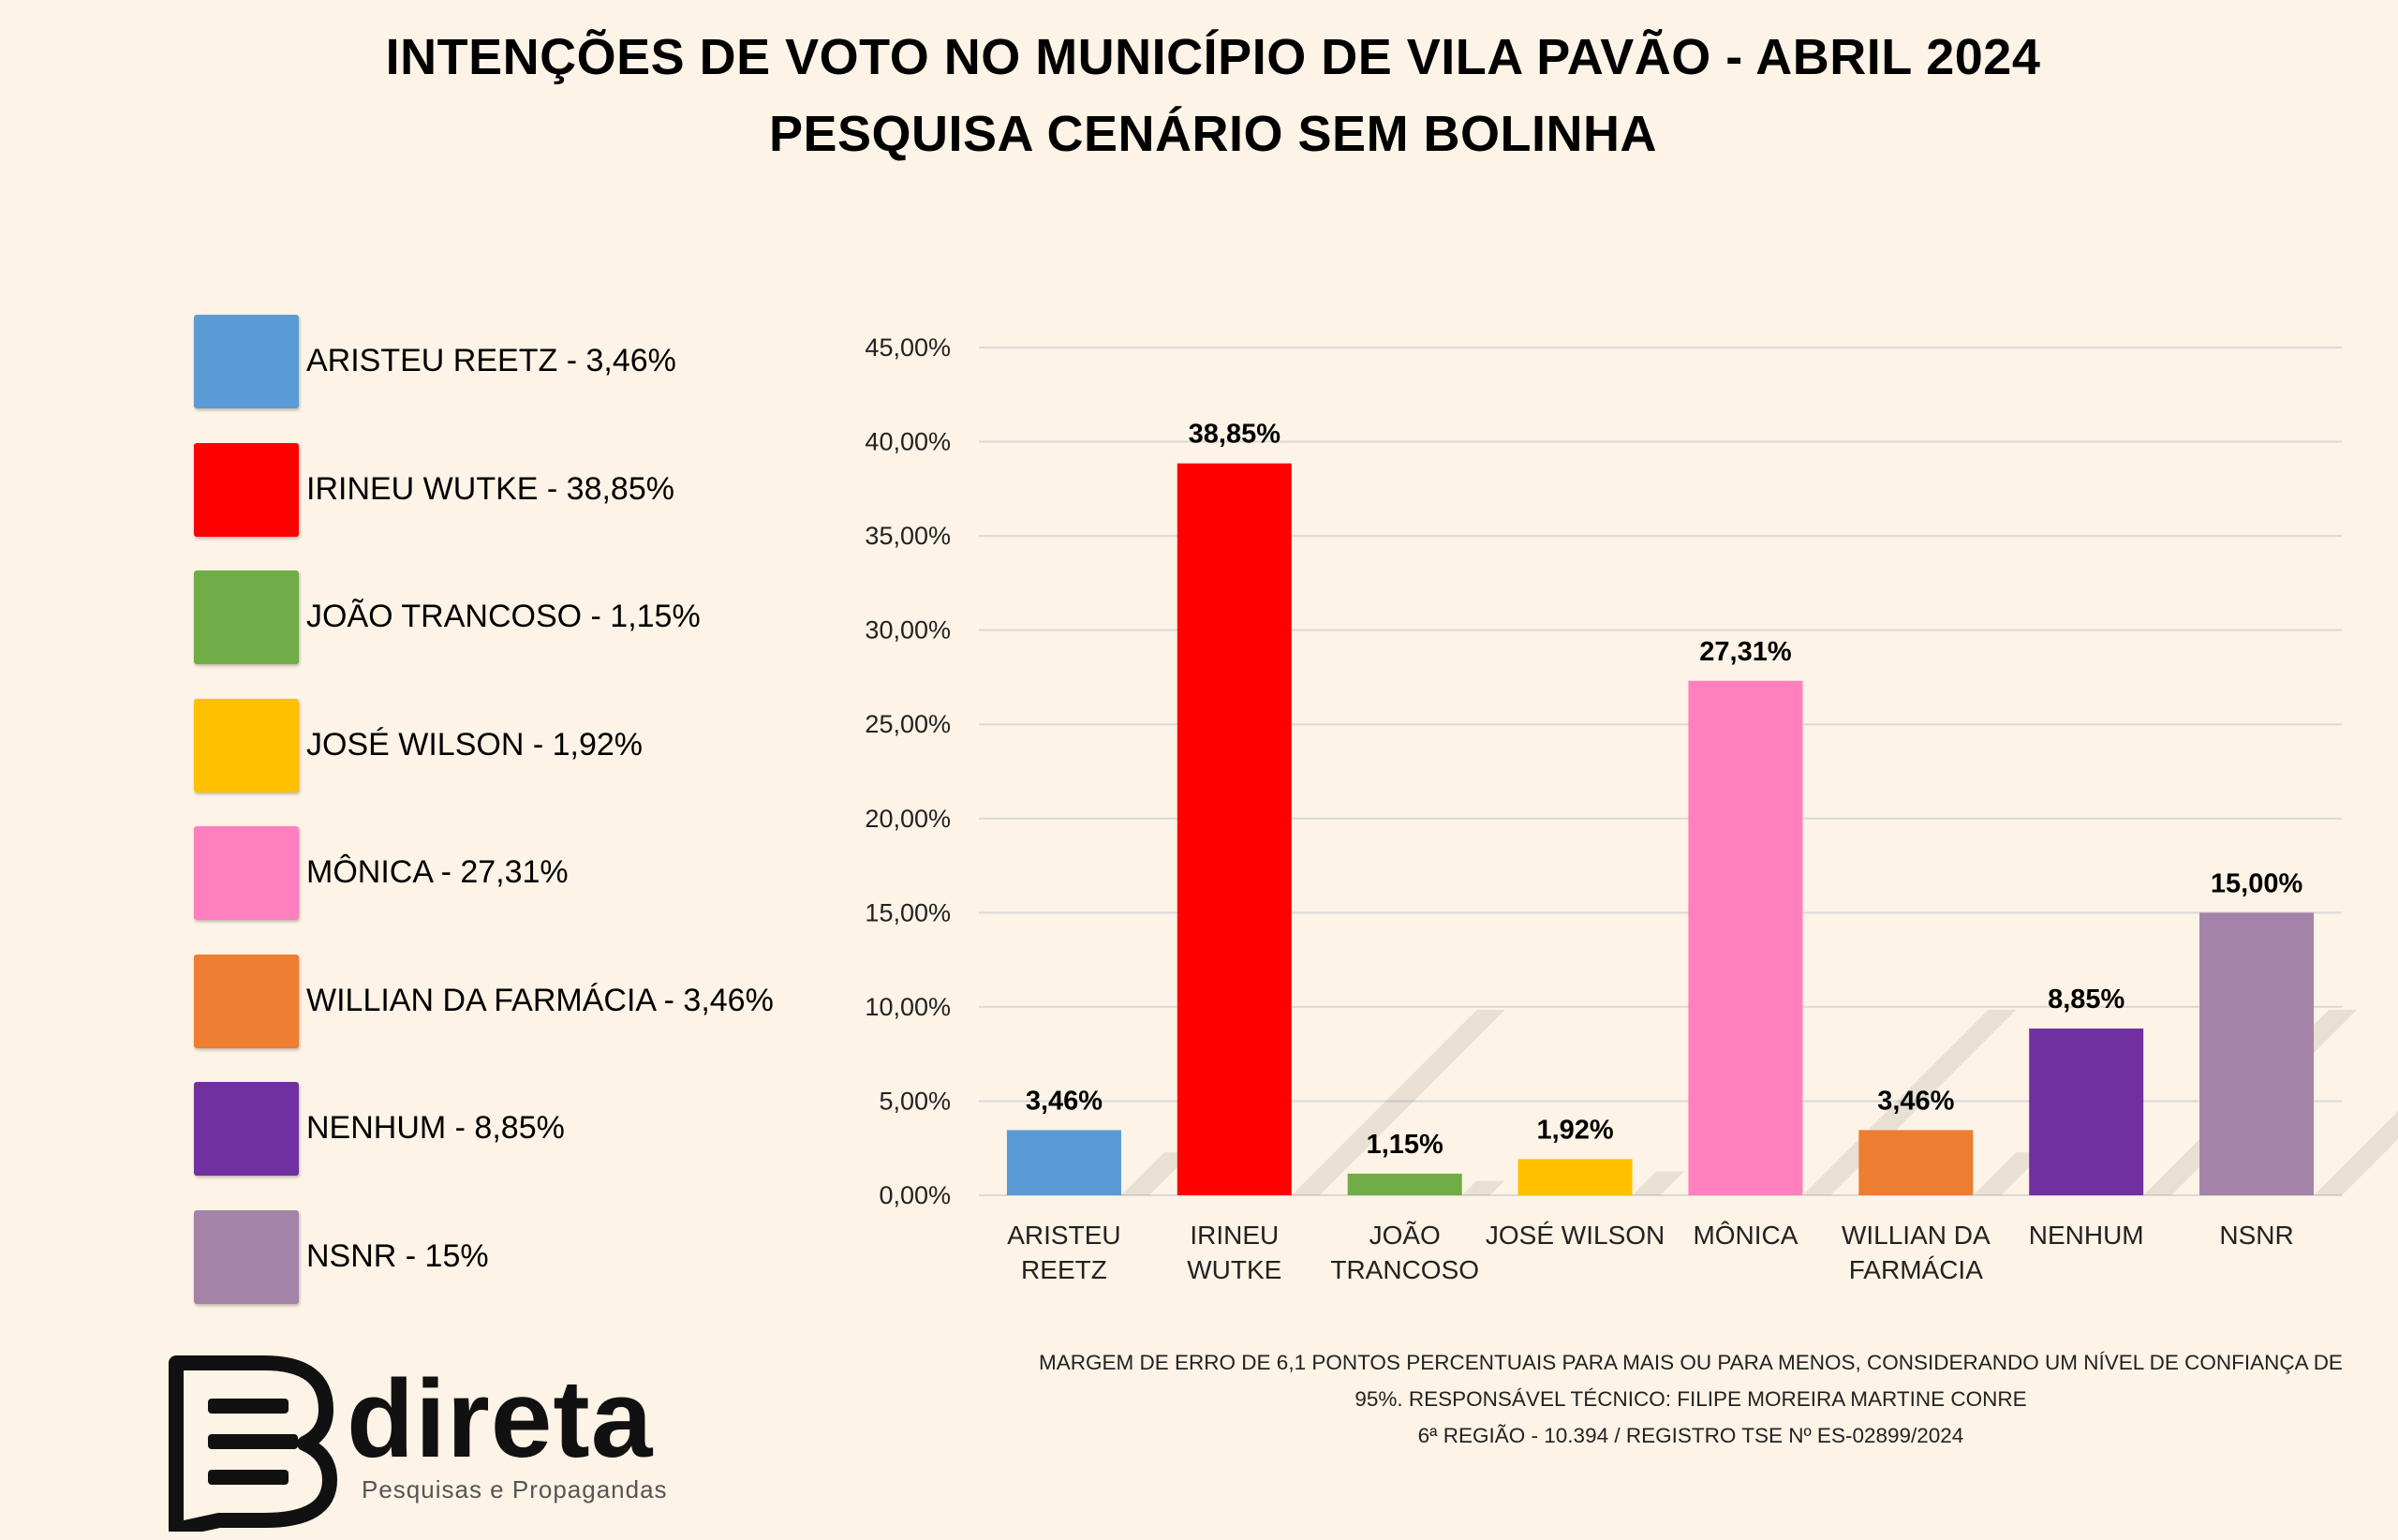 This screenshot has height=1540, width=2398. I want to click on value-label: 38,85%, so click(1235, 435).